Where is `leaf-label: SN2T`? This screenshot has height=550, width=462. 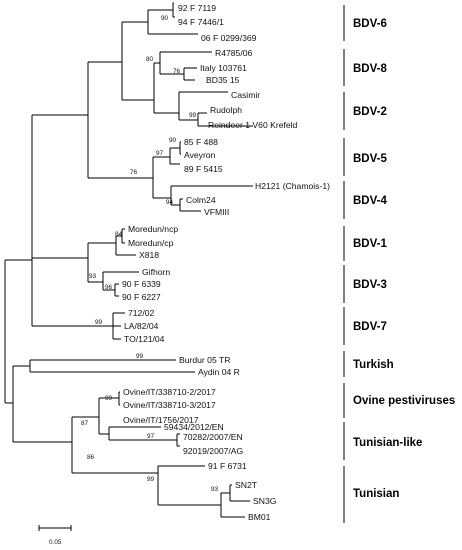
leaf-label: SN2T is located at coordinates (246, 485).